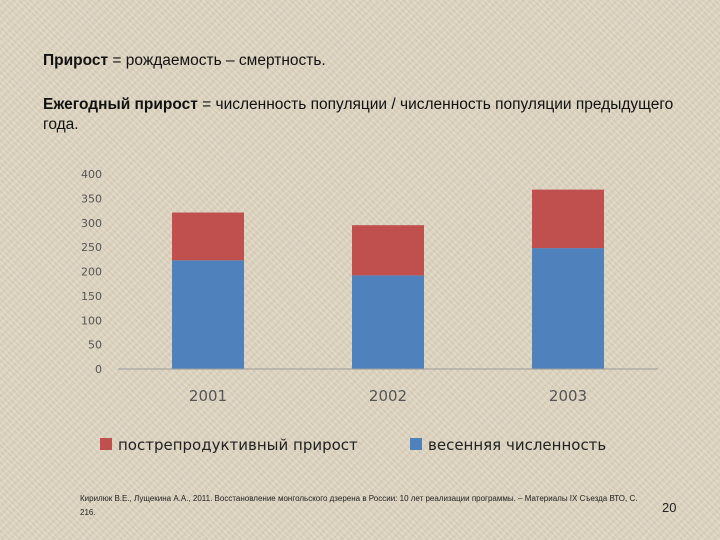 Image resolution: width=720 pixels, height=540 pixels. What do you see at coordinates (669, 507) in the screenshot?
I see `page-number: 20` at bounding box center [669, 507].